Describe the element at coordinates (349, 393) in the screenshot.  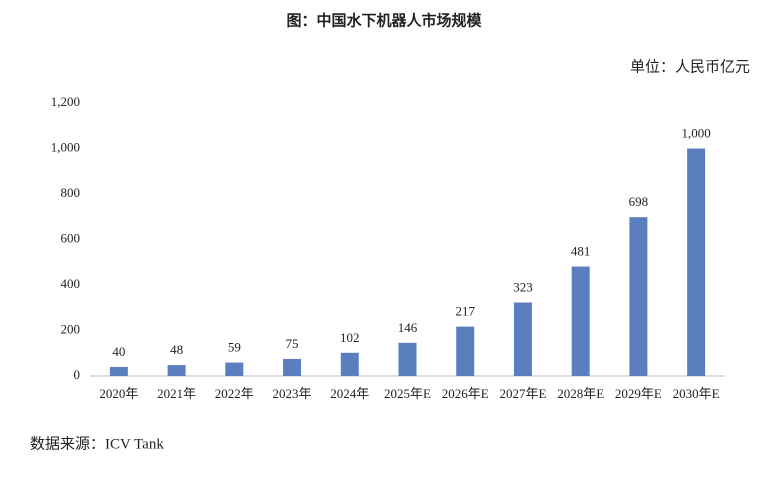
I see `x-tick-label: 2024年` at that location.